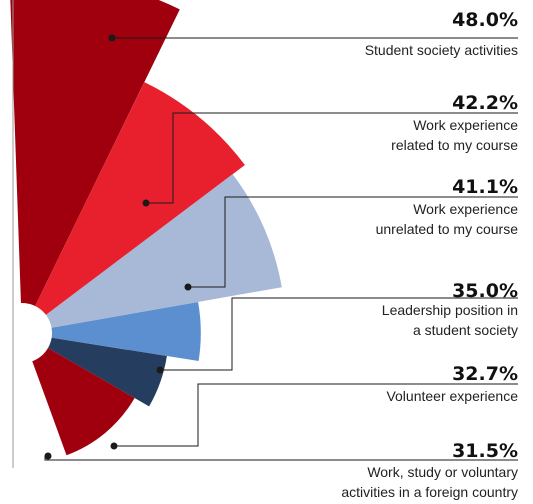 The image size is (533, 504). I want to click on category-label-4-line-1: Leadership position in, so click(450, 310).